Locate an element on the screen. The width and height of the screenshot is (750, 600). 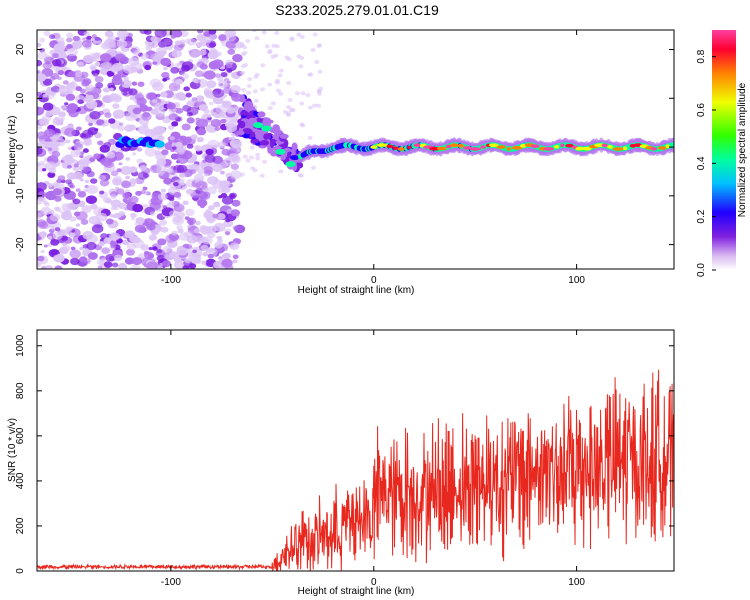
x-tick-label: 100 is located at coordinates (576, 582).